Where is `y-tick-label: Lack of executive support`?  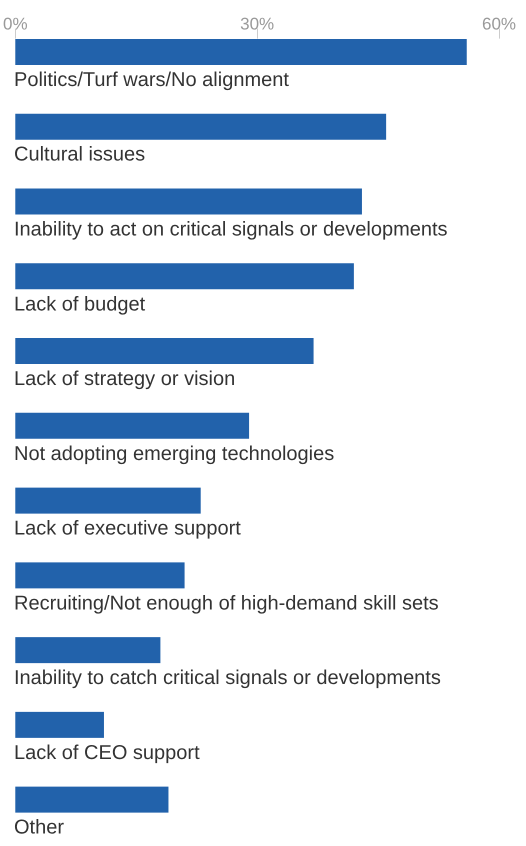
y-tick-label: Lack of executive support is located at coordinates (128, 529).